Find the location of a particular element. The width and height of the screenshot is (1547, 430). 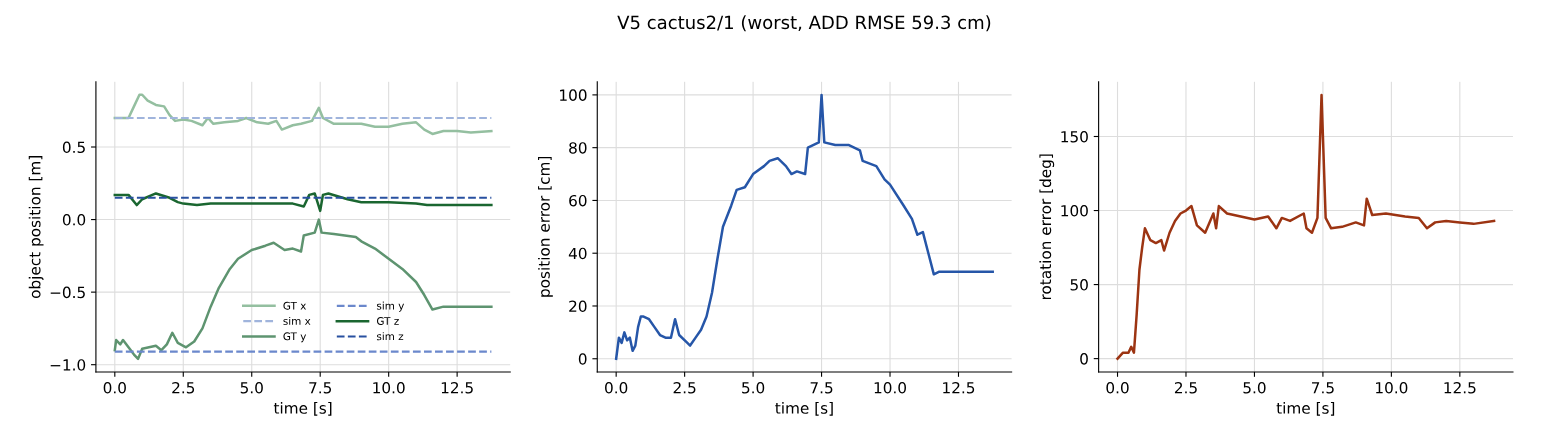

legend-label: sim x is located at coordinates (297, 320).